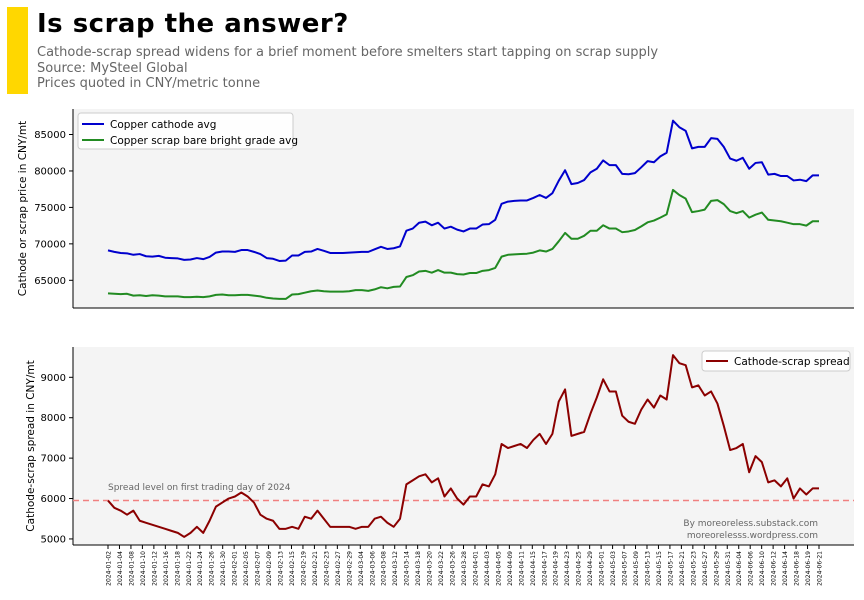 Image resolution: width=864 pixels, height=600 pixels. I want to click on page-title: Is scrap the answer?, so click(193, 24).